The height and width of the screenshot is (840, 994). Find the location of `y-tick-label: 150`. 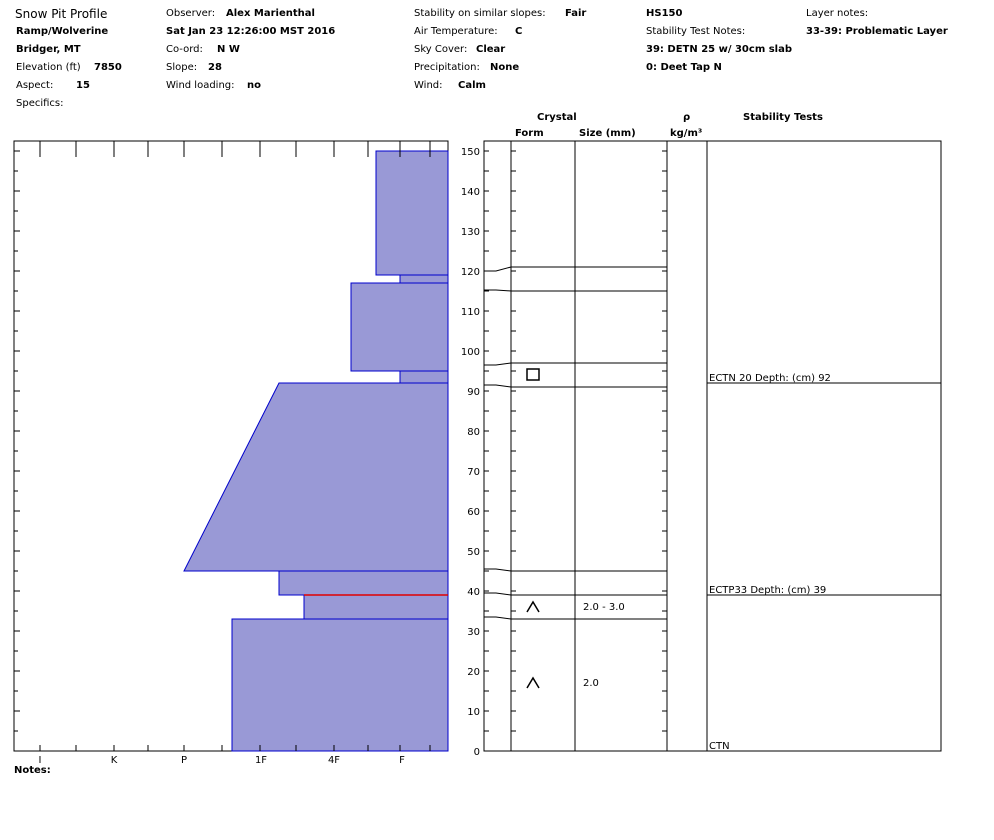

y-tick-label: 150 is located at coordinates (470, 152).